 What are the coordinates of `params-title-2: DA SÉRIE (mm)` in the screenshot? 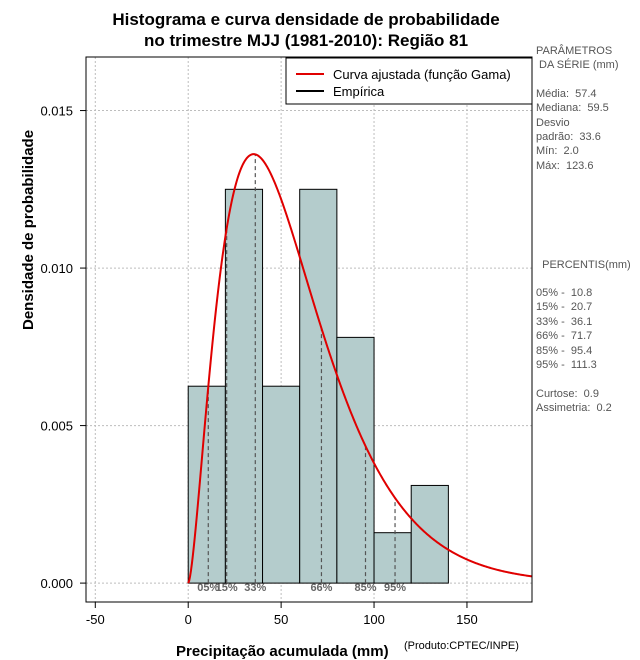 It's located at (577, 65).